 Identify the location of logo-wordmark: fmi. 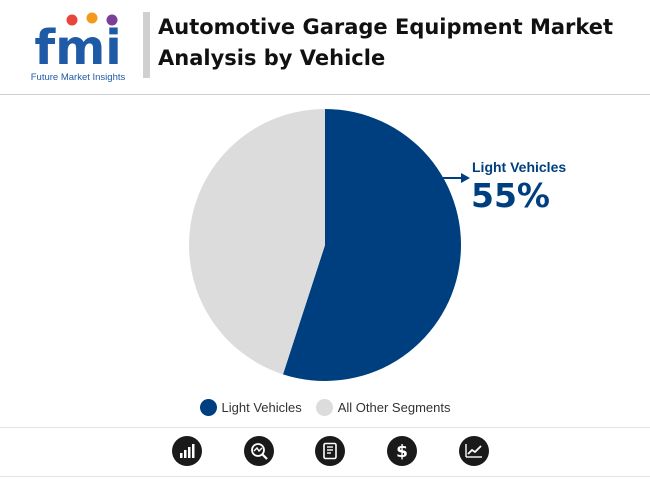
(77, 48).